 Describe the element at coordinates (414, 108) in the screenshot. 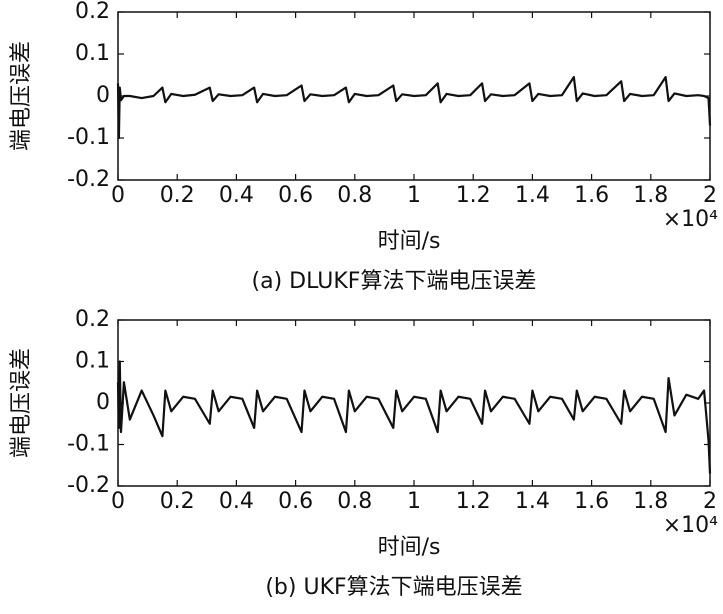

I see `data-line` at that location.